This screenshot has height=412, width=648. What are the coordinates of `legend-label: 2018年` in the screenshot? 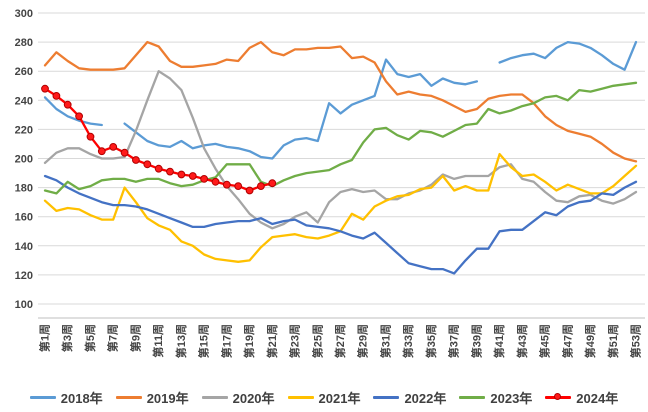 It's located at (81, 398).